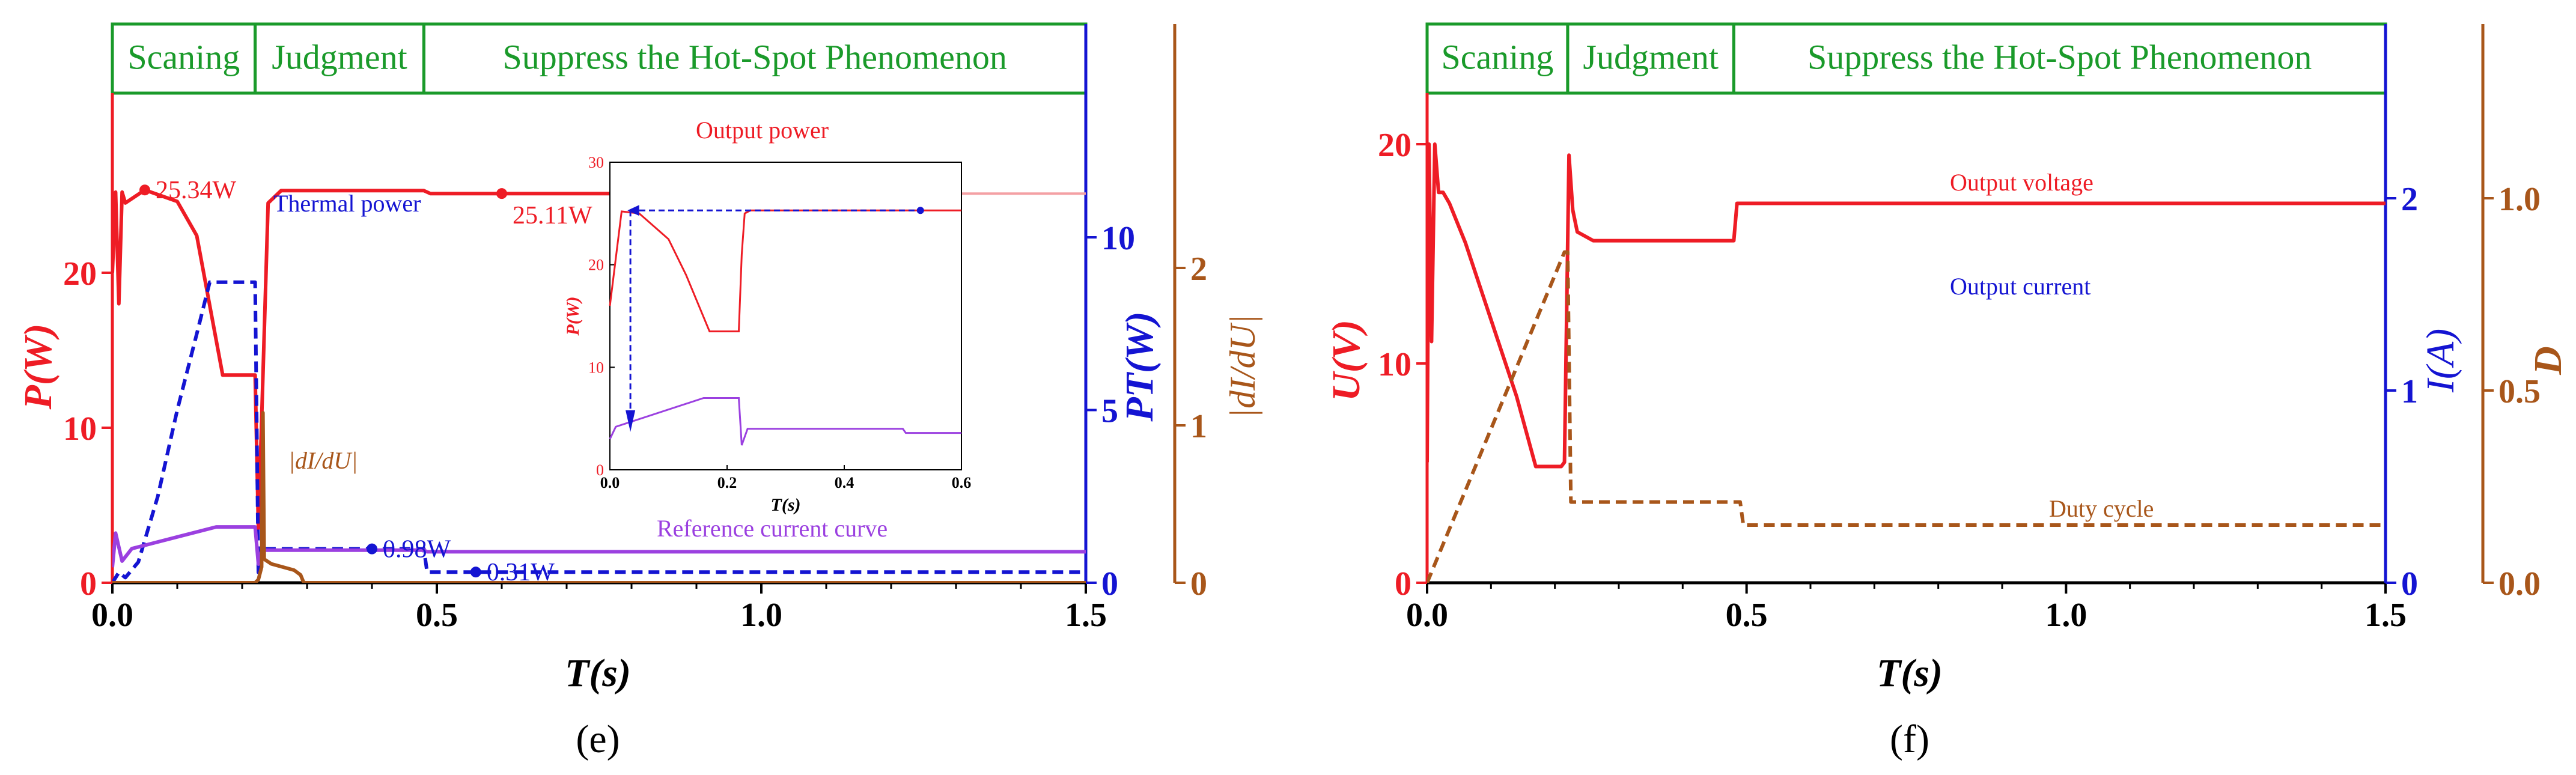 Image resolution: width=2576 pixels, height=775 pixels. Describe the element at coordinates (600, 470) in the screenshot. I see `inset-y-tick-label: 0` at that location.